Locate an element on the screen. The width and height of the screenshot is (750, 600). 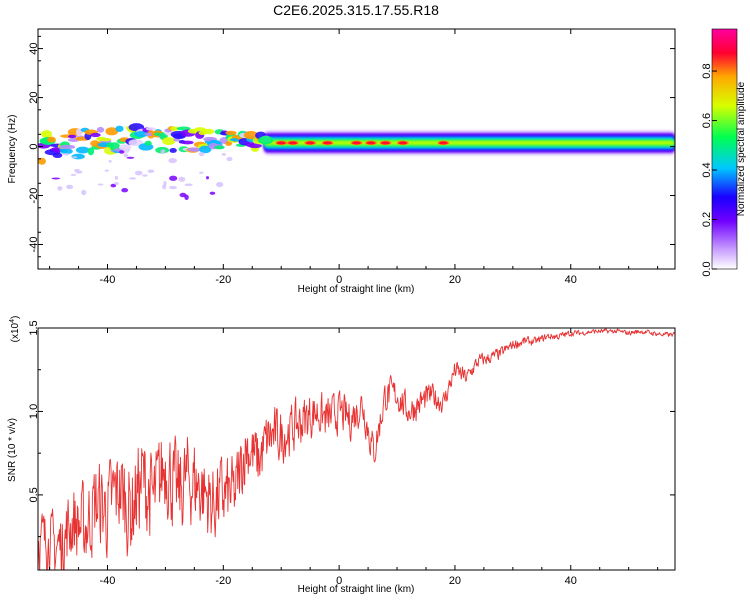
colorbar-tick-label: 0.0 is located at coordinates (707, 268).